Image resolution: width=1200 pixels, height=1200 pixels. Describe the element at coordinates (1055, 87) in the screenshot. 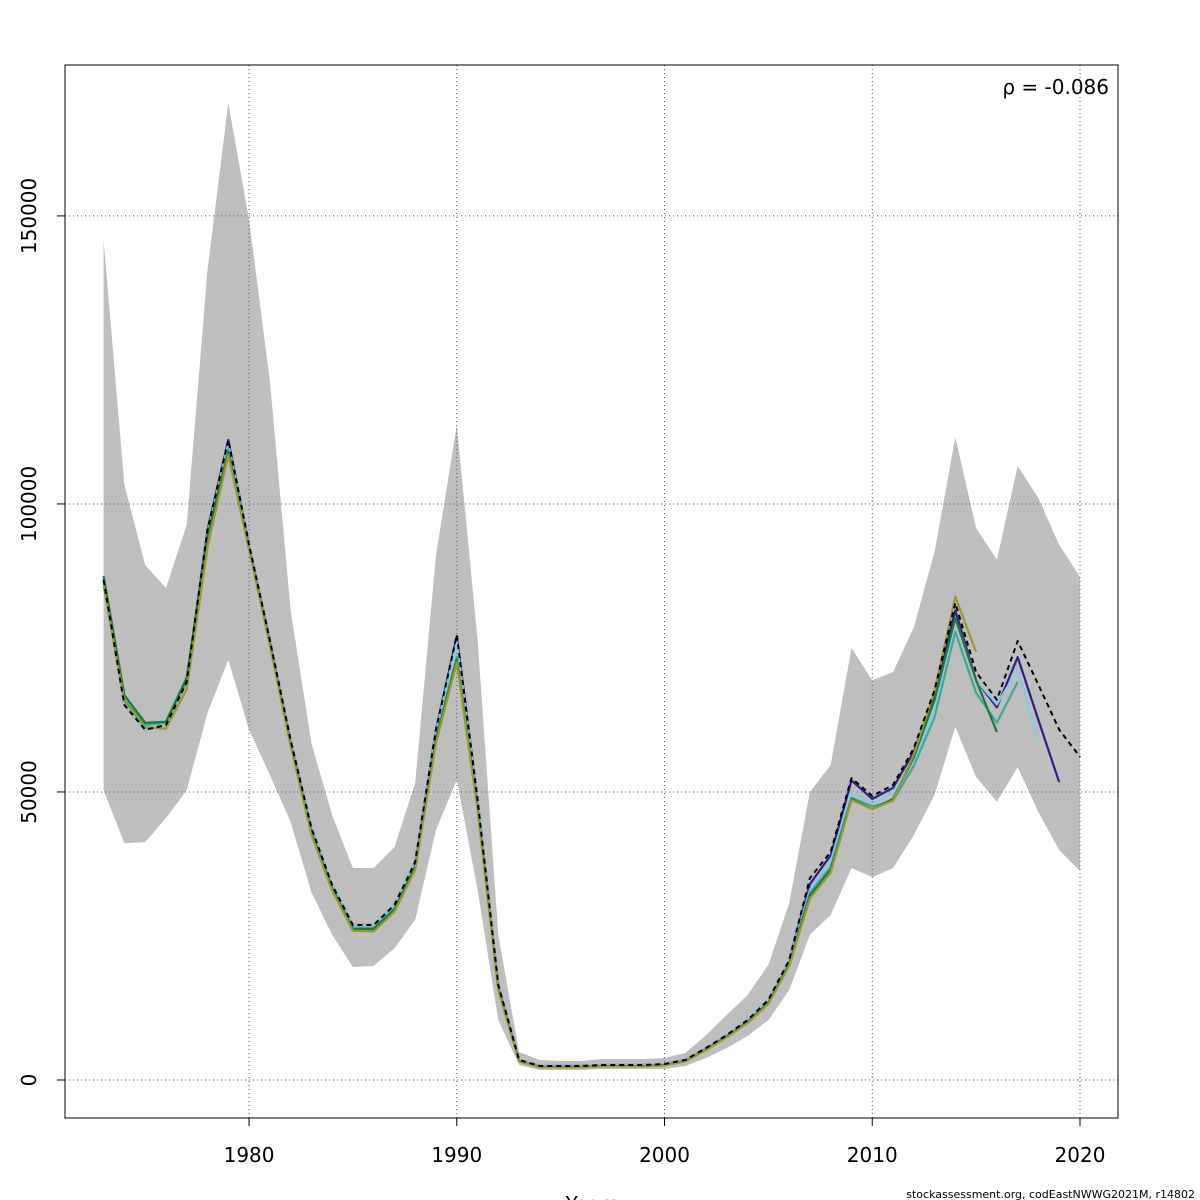

I see `annotation: ρ = -0.086` at that location.